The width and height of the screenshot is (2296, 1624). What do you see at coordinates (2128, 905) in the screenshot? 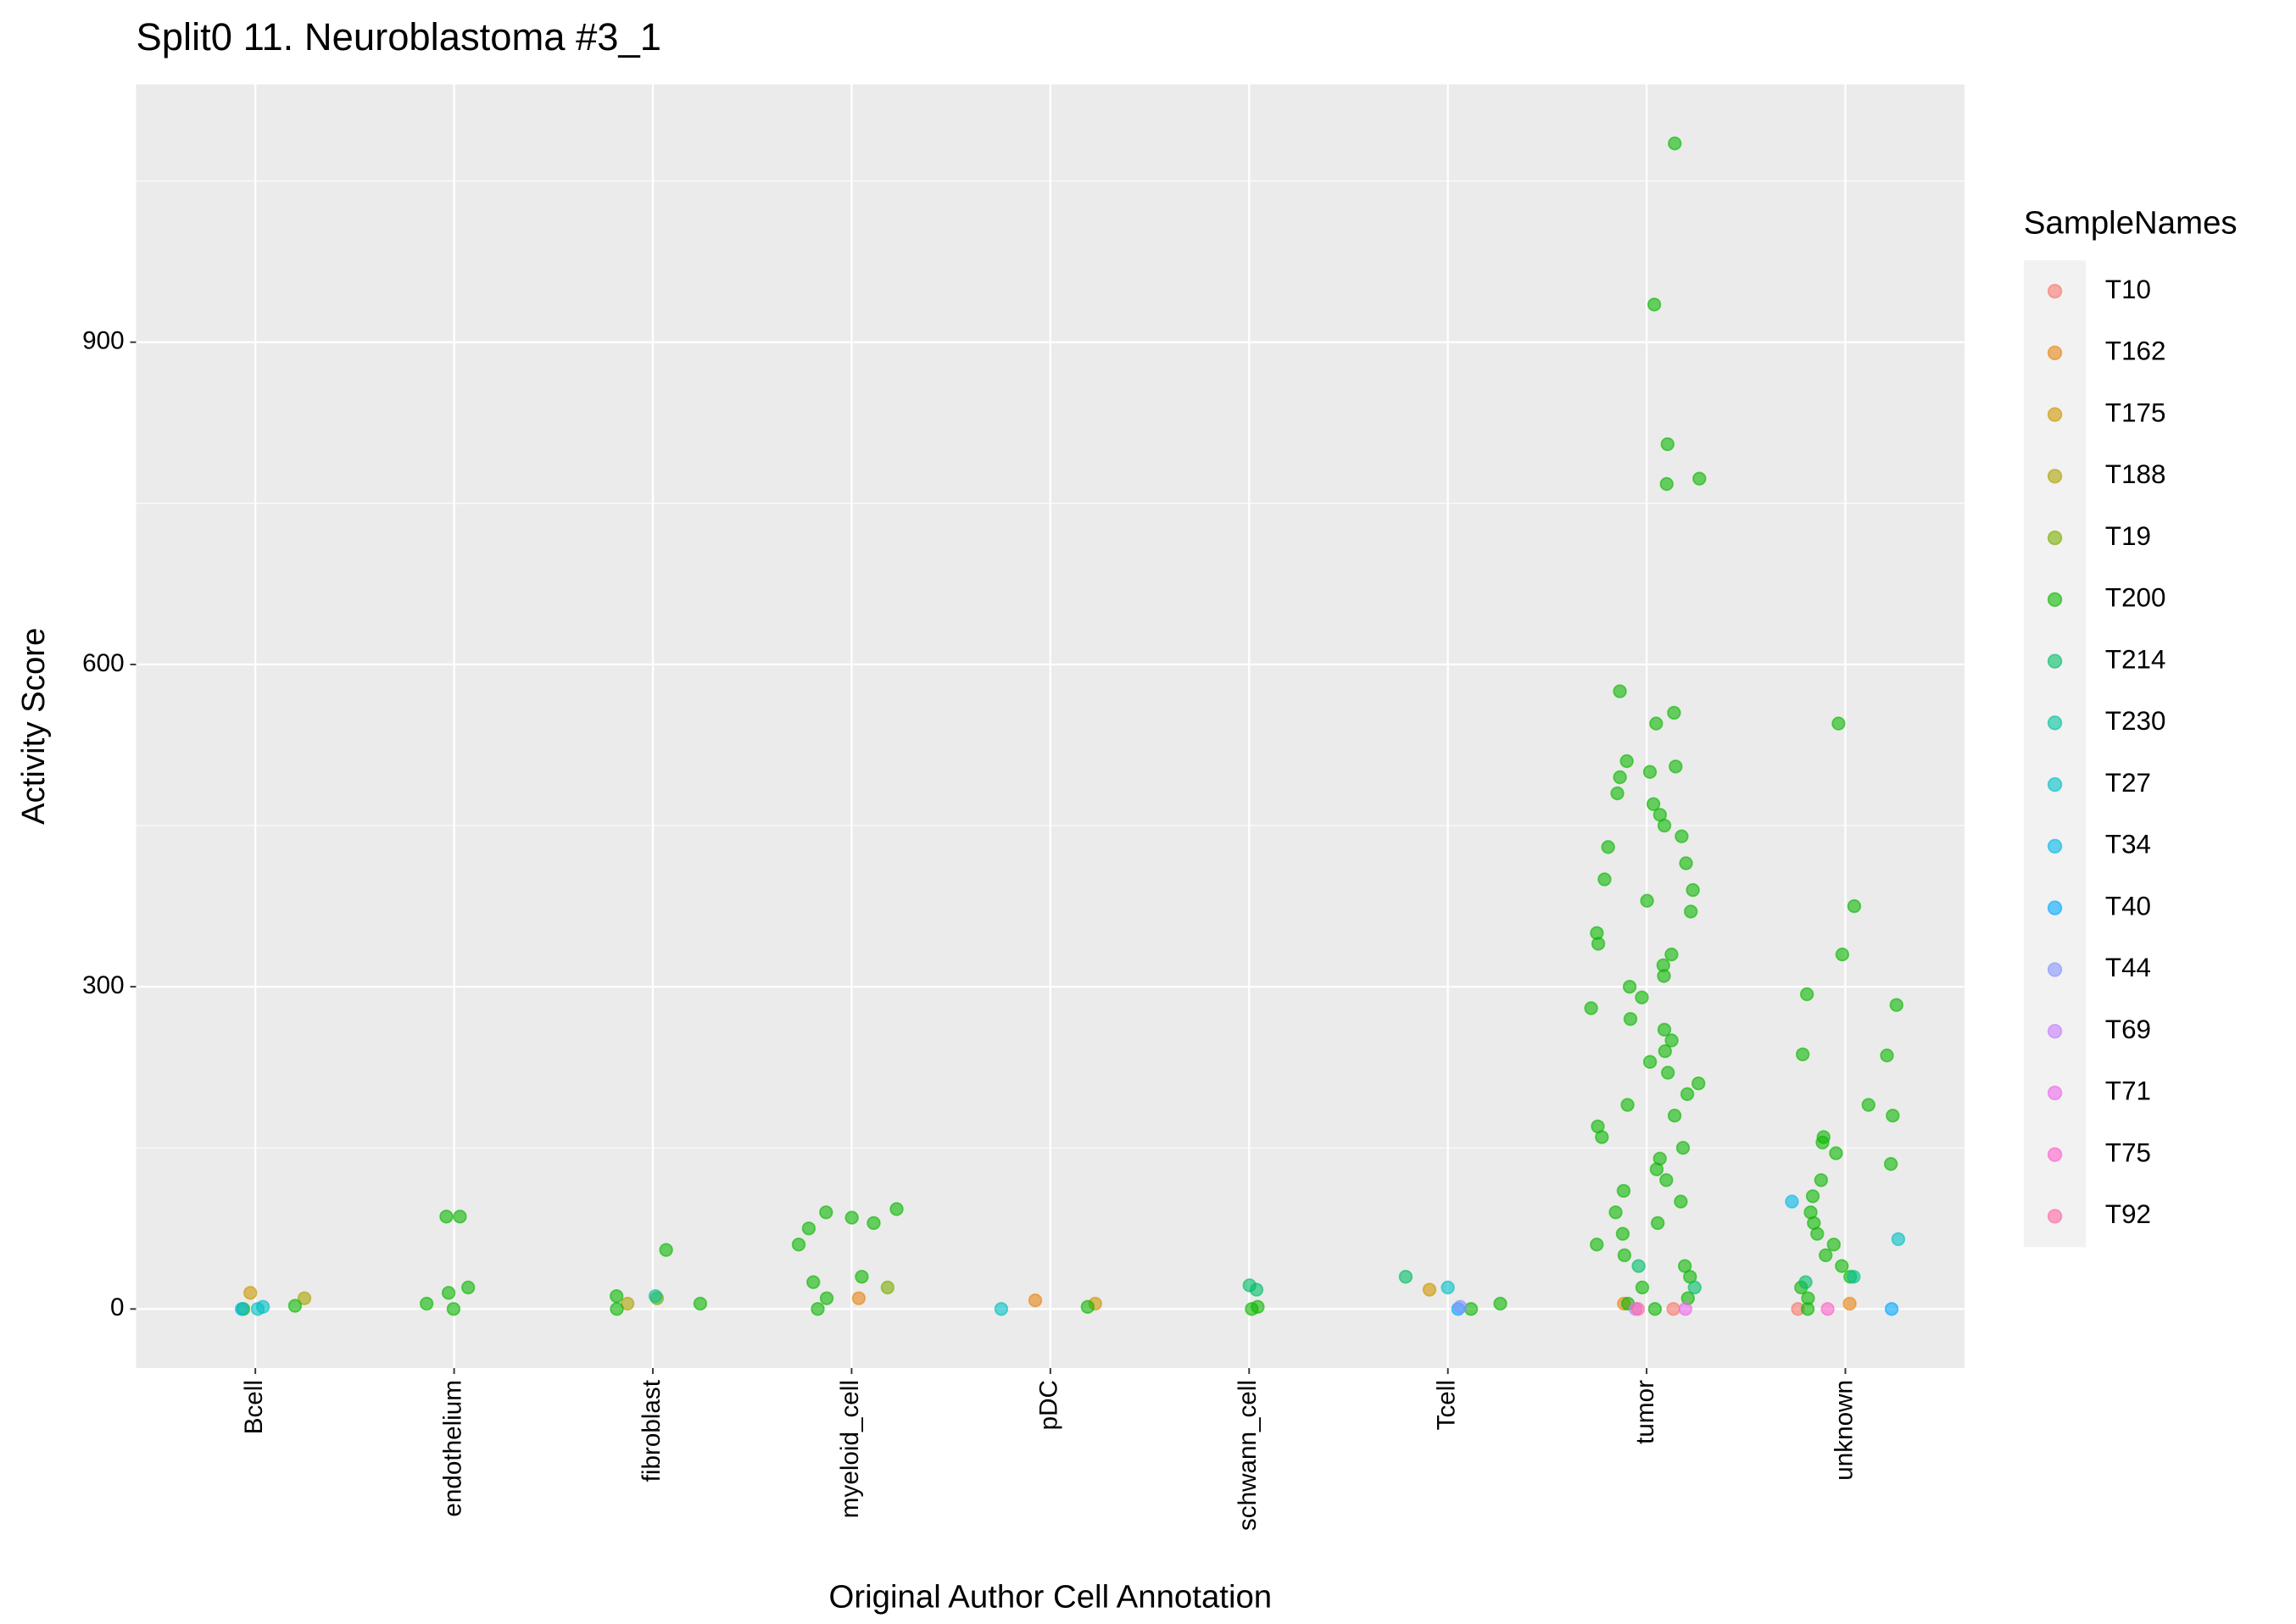
I see `legend-label: T40` at bounding box center [2128, 905].